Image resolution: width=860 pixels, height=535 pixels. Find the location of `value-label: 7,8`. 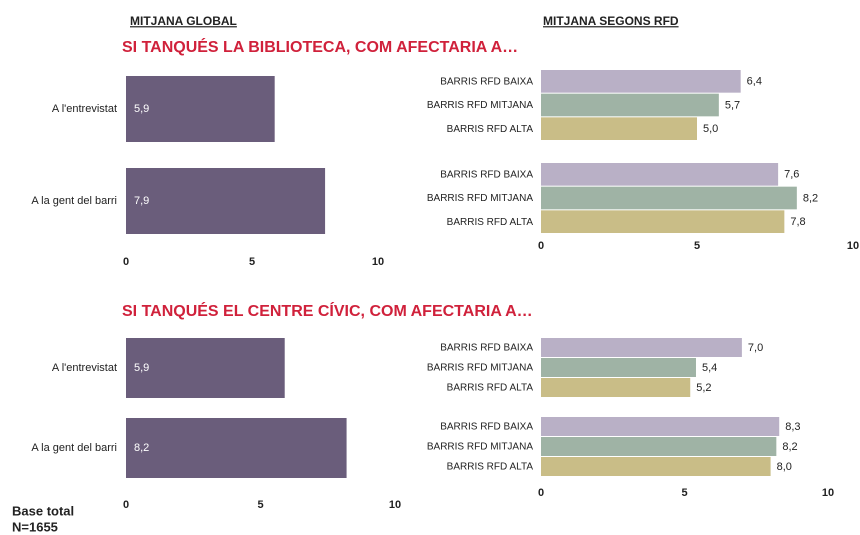

value-label: 7,8 is located at coordinates (797, 222).